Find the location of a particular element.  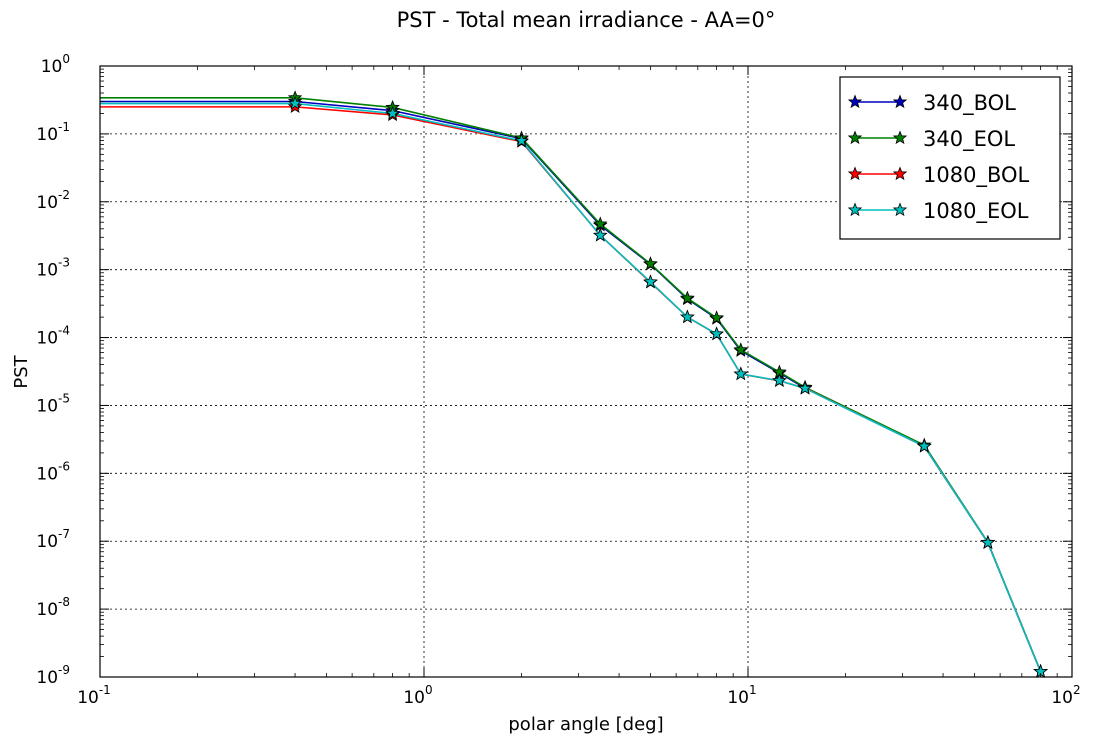

legend-item-1080_EOL: 1080_EOL is located at coordinates (938, 211).